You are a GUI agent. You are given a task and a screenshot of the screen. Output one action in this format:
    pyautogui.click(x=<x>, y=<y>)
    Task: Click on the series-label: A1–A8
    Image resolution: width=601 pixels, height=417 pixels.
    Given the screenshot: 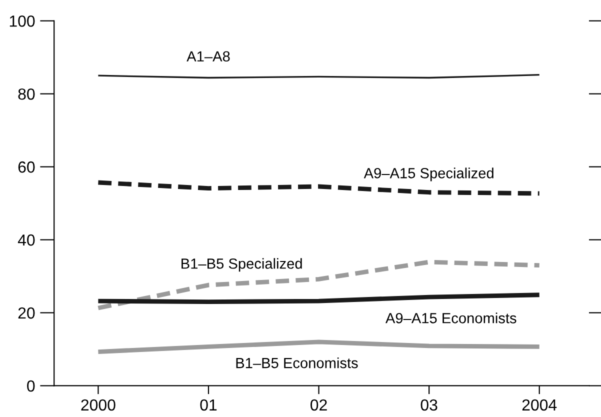 What is the action you would take?
    pyautogui.click(x=208, y=56)
    